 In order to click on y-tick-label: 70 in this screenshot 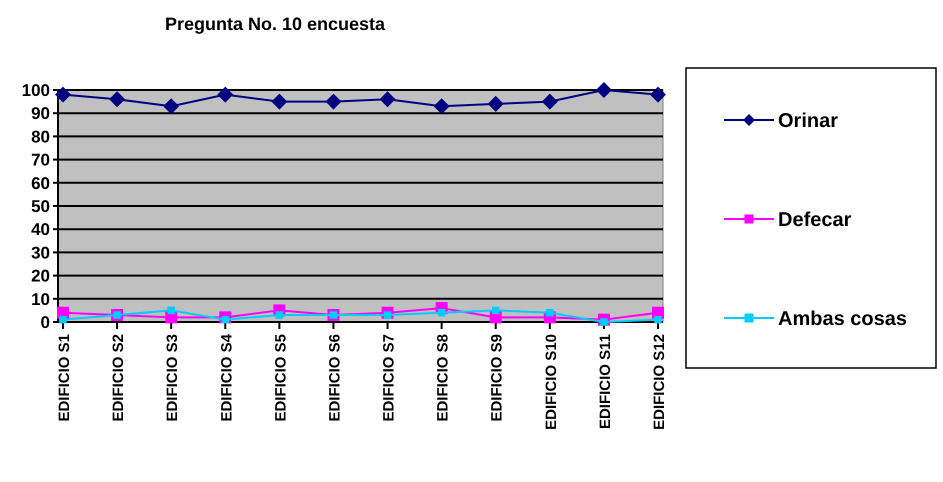, I will do `click(40, 160)`.